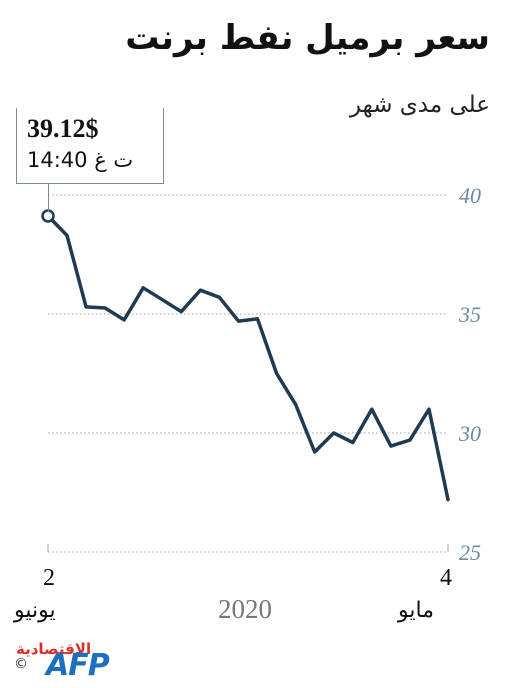  What do you see at coordinates (35, 610) in the screenshot?
I see `x-start-month: يونيو` at bounding box center [35, 610].